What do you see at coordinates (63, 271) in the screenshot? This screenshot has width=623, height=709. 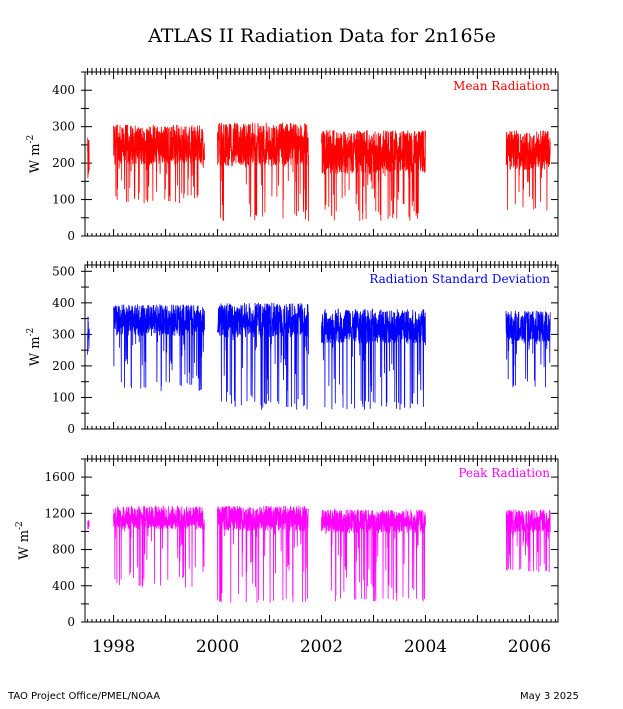 I see `y-tick-label: 500` at bounding box center [63, 271].